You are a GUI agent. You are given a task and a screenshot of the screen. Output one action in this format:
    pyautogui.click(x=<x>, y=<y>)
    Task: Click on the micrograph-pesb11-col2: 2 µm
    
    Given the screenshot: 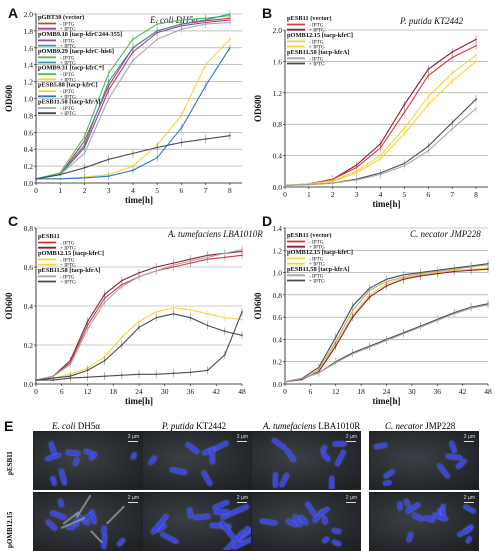 What is the action you would take?
    pyautogui.click(x=197, y=460)
    